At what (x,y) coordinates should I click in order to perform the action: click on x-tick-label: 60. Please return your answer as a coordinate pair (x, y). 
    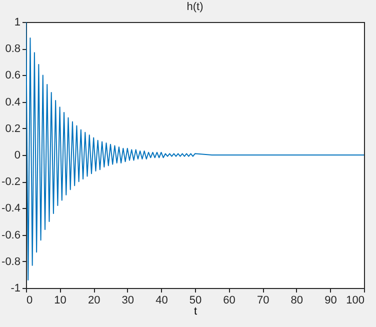
    Looking at the image, I should click on (229, 300).